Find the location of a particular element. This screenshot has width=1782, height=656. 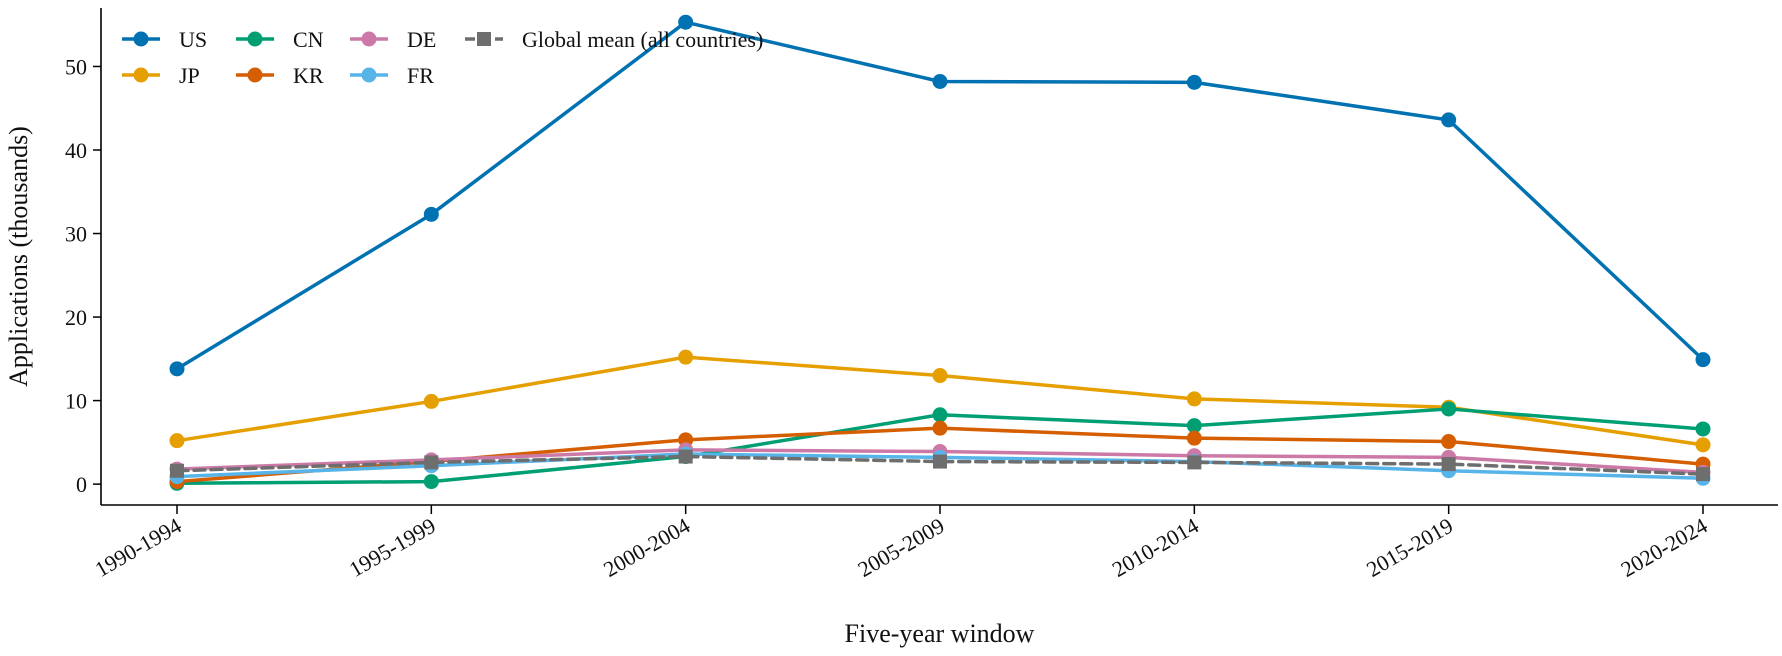

x-tick-label: 1995-1999 is located at coordinates (392, 547).